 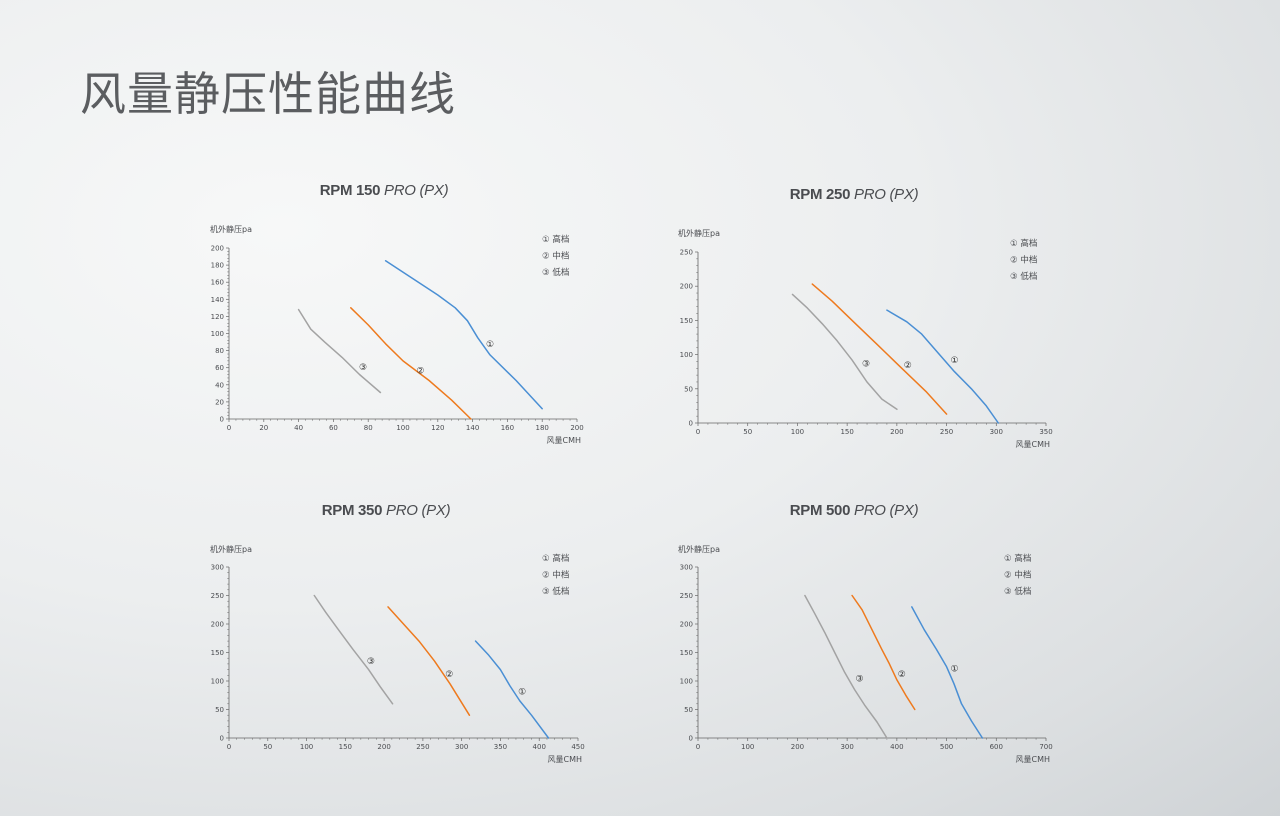 I want to click on x-tick-label: 20, so click(x=263, y=428).